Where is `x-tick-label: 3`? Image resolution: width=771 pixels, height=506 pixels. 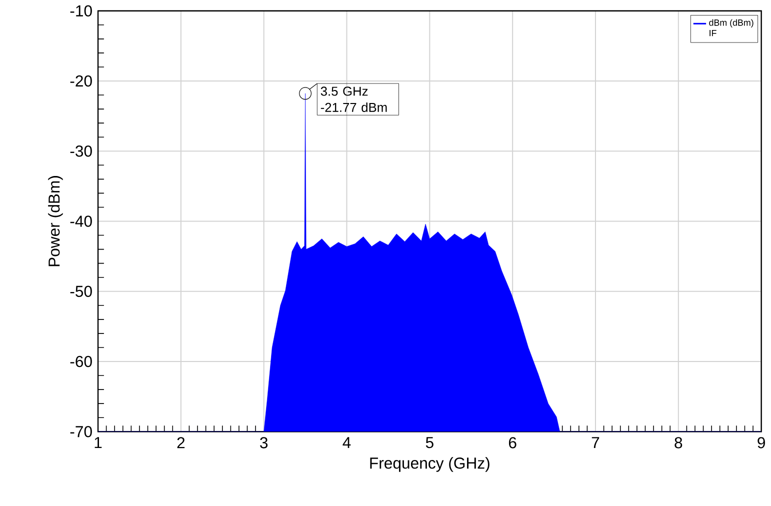
x-tick-label: 3 is located at coordinates (264, 442).